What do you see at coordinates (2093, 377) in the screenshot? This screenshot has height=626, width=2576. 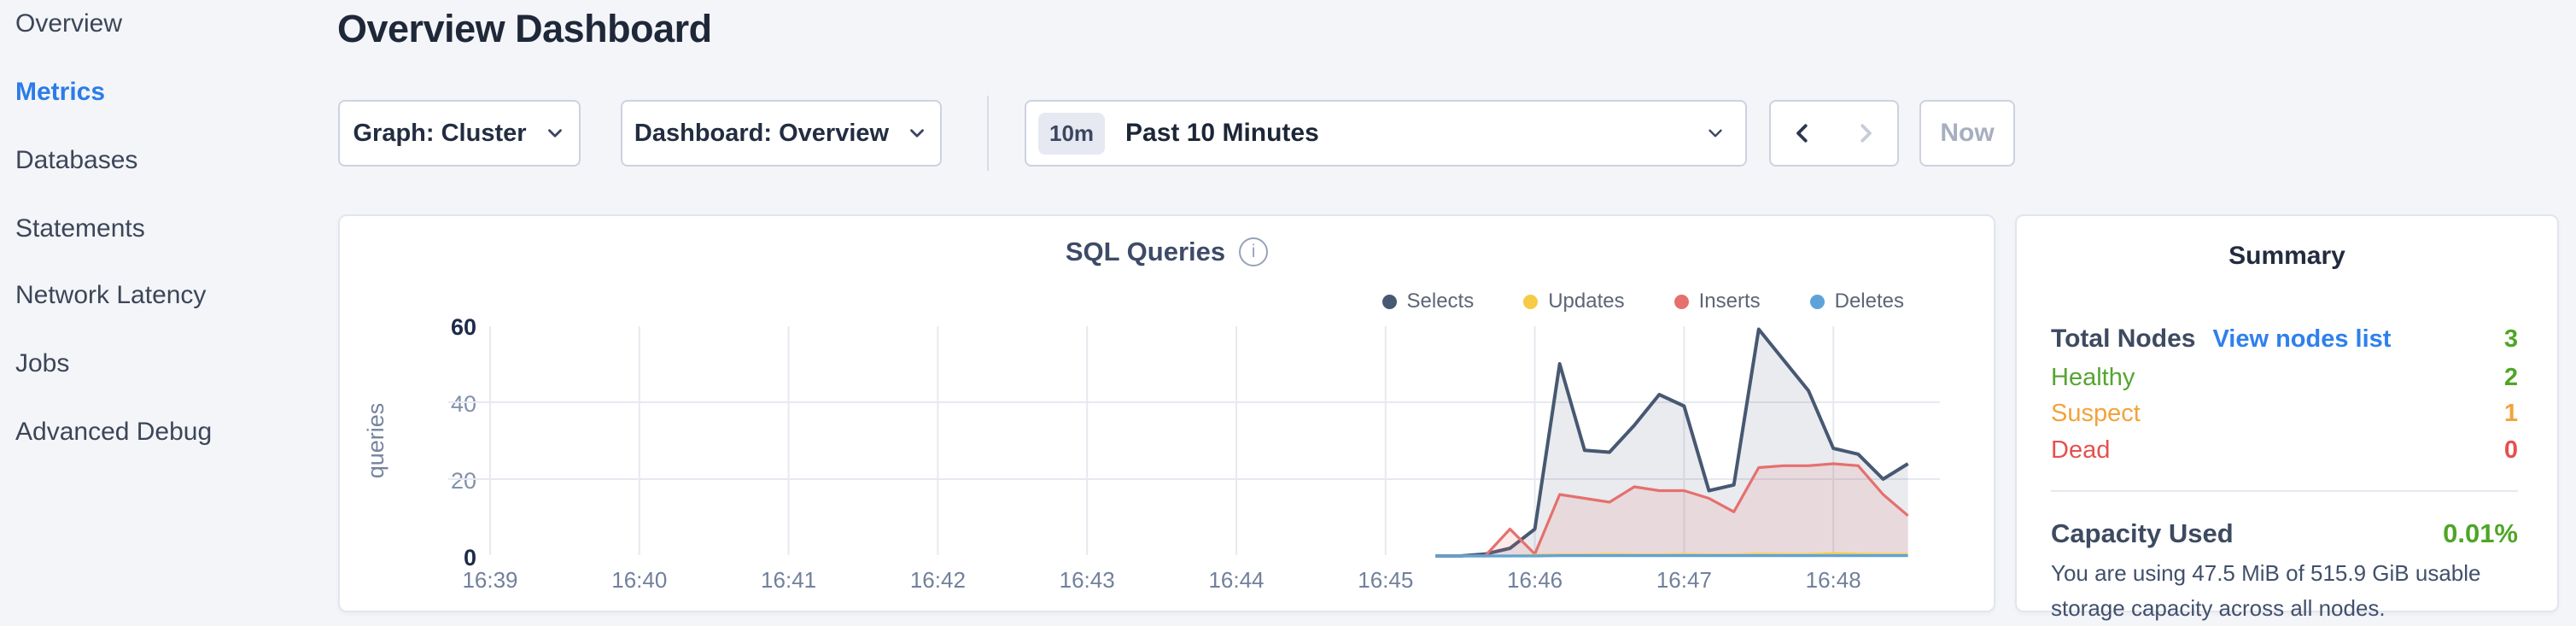 I see `healthy-label: Healthy` at bounding box center [2093, 377].